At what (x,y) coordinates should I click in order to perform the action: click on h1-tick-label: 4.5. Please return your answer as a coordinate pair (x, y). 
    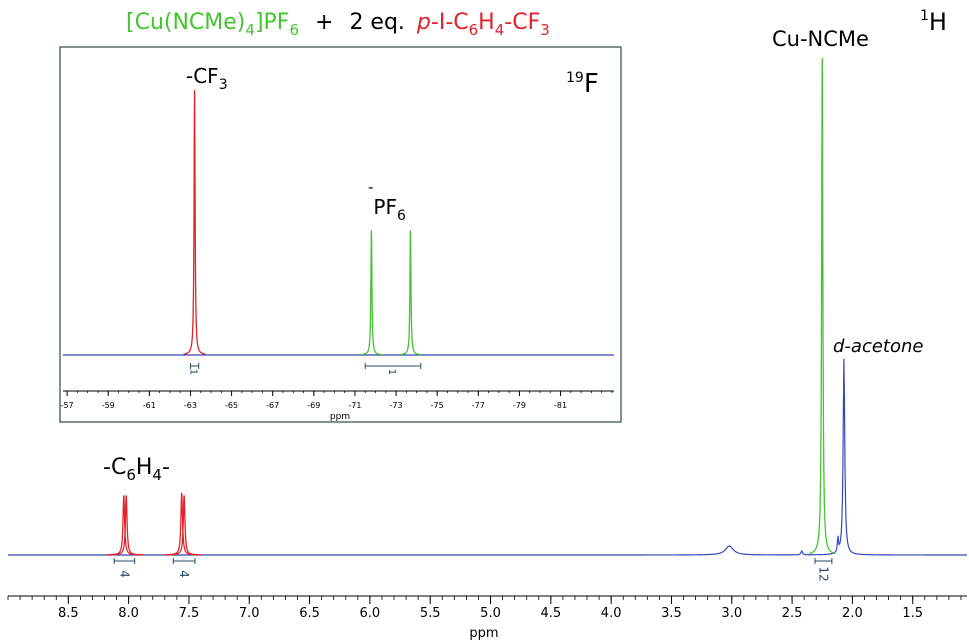
    Looking at the image, I should click on (550, 613).